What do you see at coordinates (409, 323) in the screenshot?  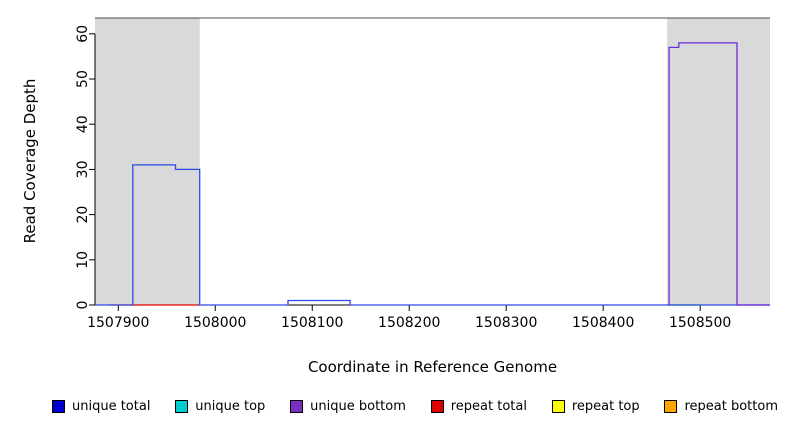 I see `x-tick-label: 1508200` at bounding box center [409, 323].